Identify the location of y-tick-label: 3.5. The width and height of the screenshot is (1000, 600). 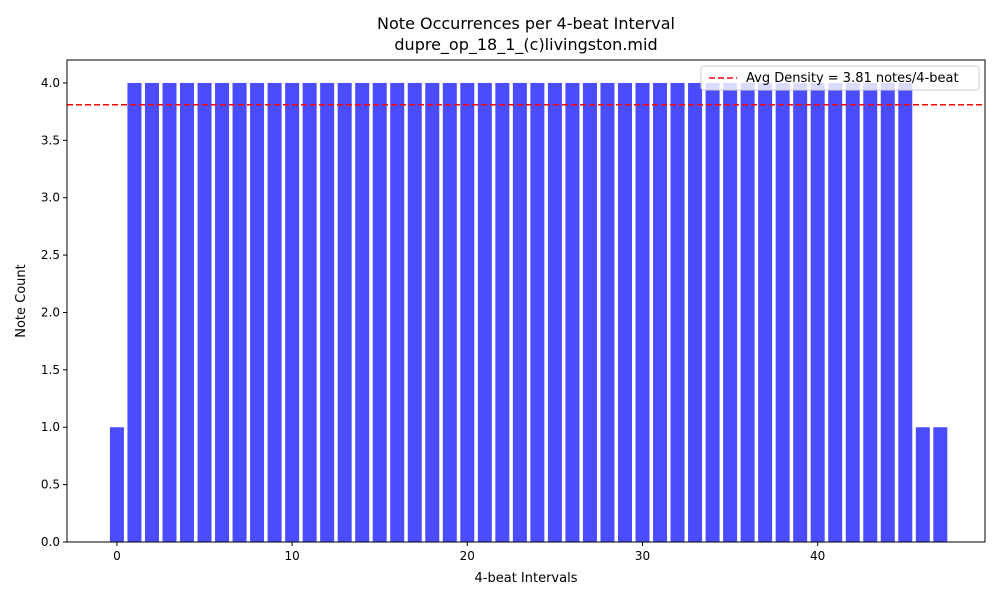
(50, 140).